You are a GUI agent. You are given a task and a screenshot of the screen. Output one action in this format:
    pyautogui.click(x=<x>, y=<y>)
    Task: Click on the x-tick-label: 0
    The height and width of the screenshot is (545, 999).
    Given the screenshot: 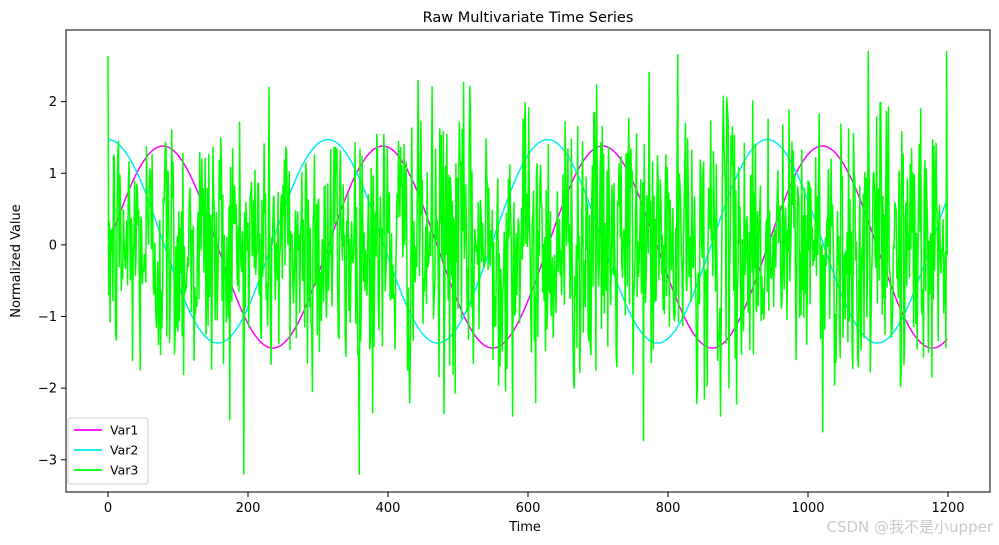 What is the action you would take?
    pyautogui.click(x=108, y=508)
    